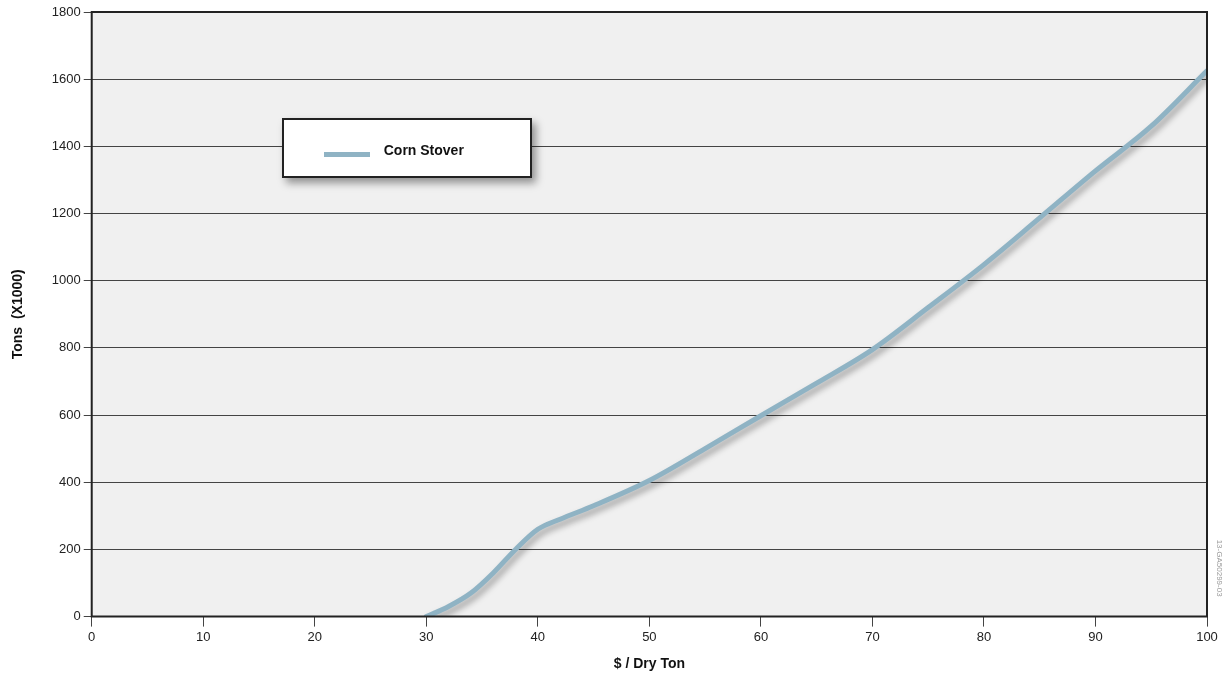  I want to click on x-tick-label: 70, so click(872, 636).